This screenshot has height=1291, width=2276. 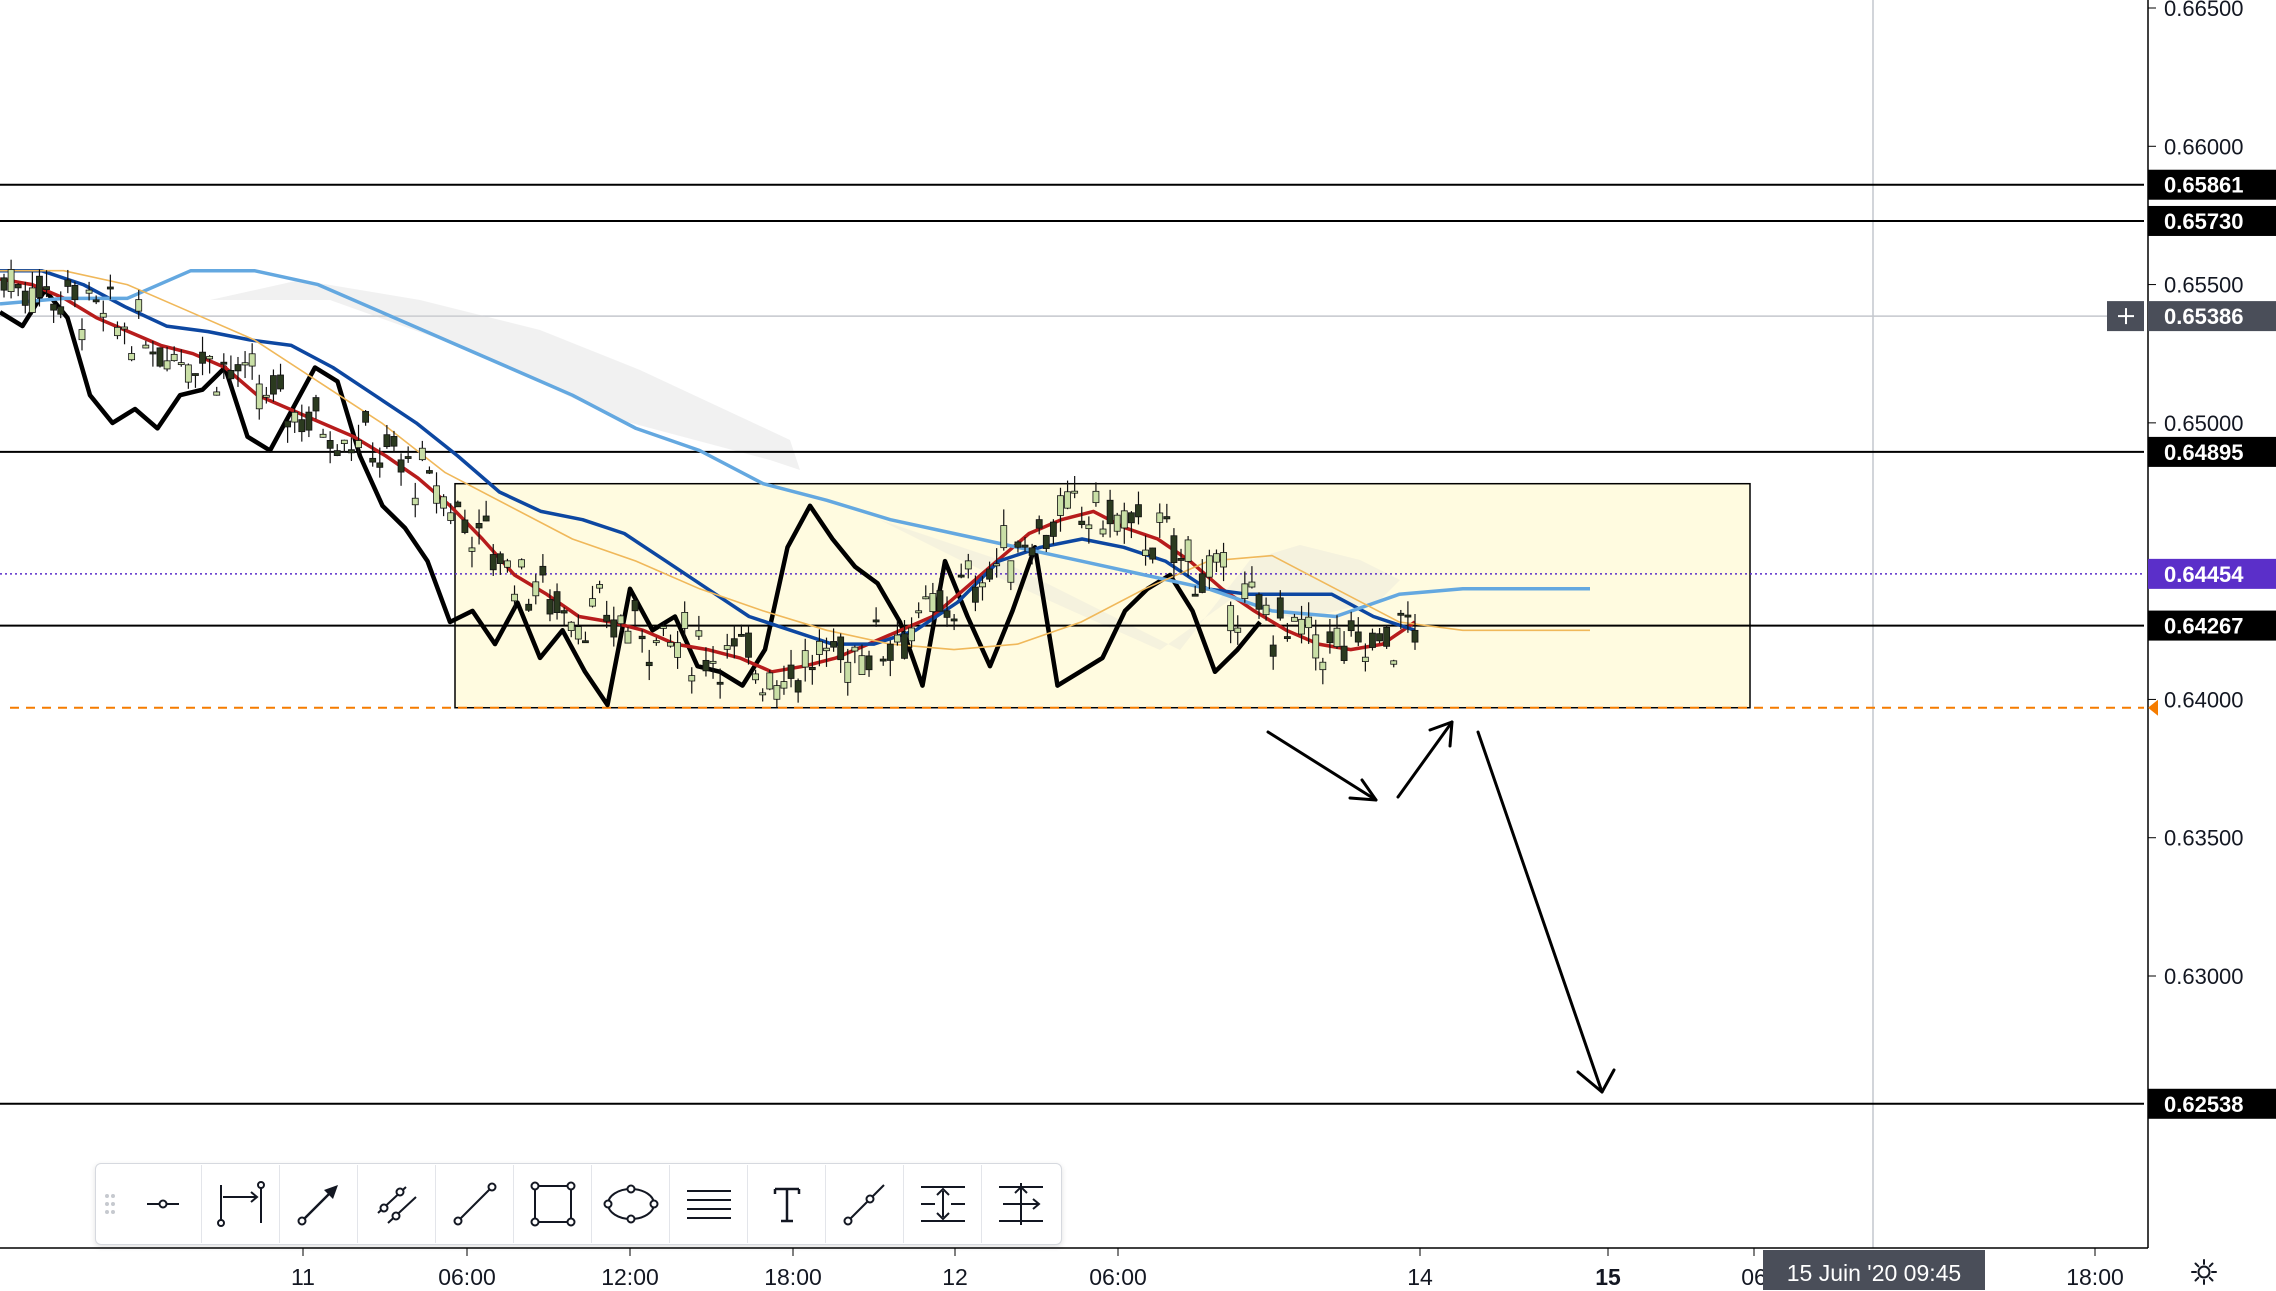 I want to click on x-tick-label: 12:00, so click(x=630, y=1277).